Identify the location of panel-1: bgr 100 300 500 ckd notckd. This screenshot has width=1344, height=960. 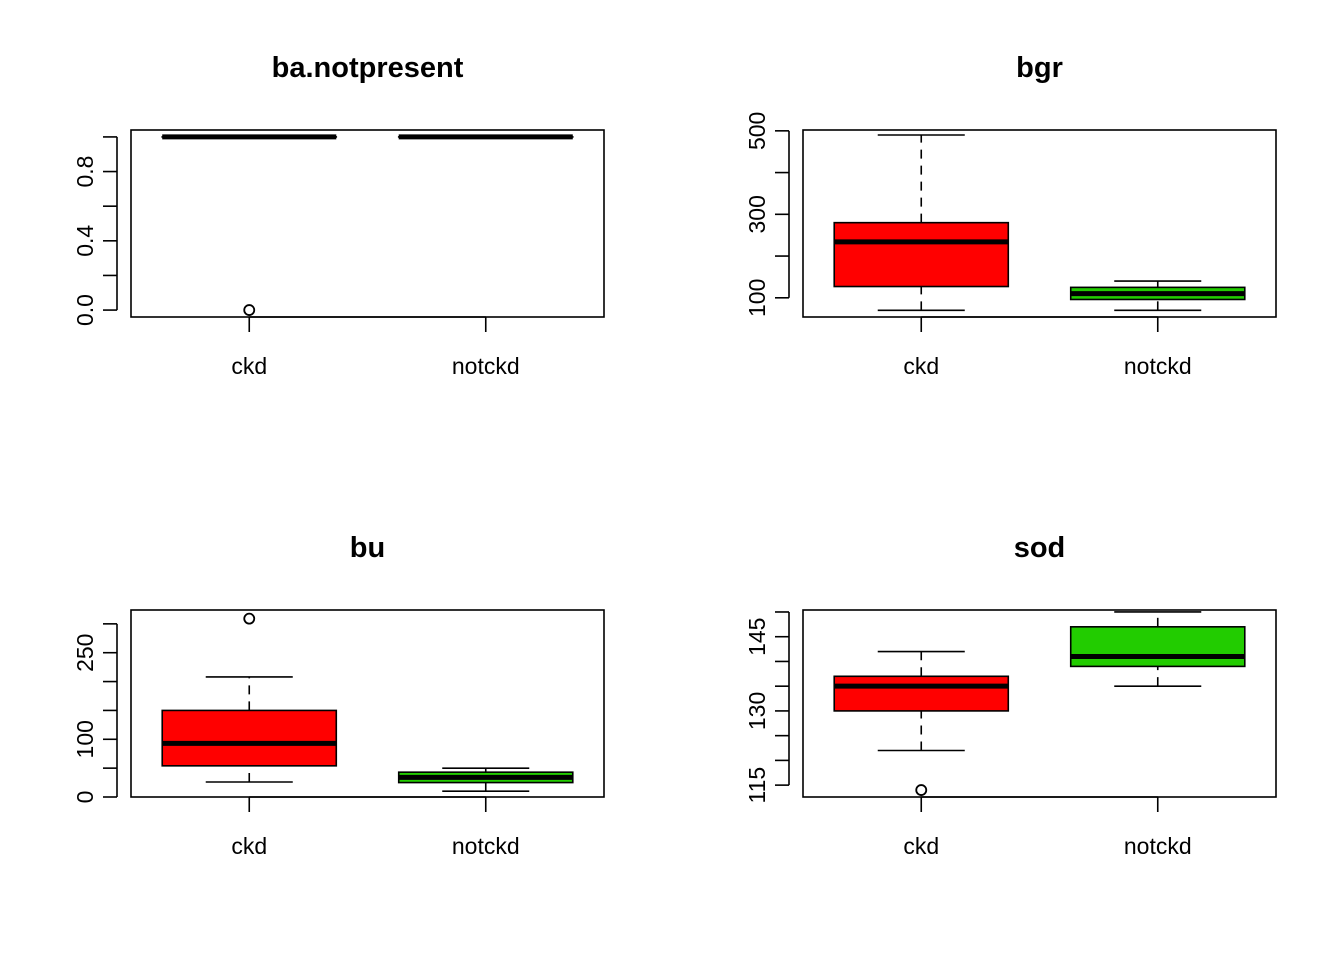
(1010, 215).